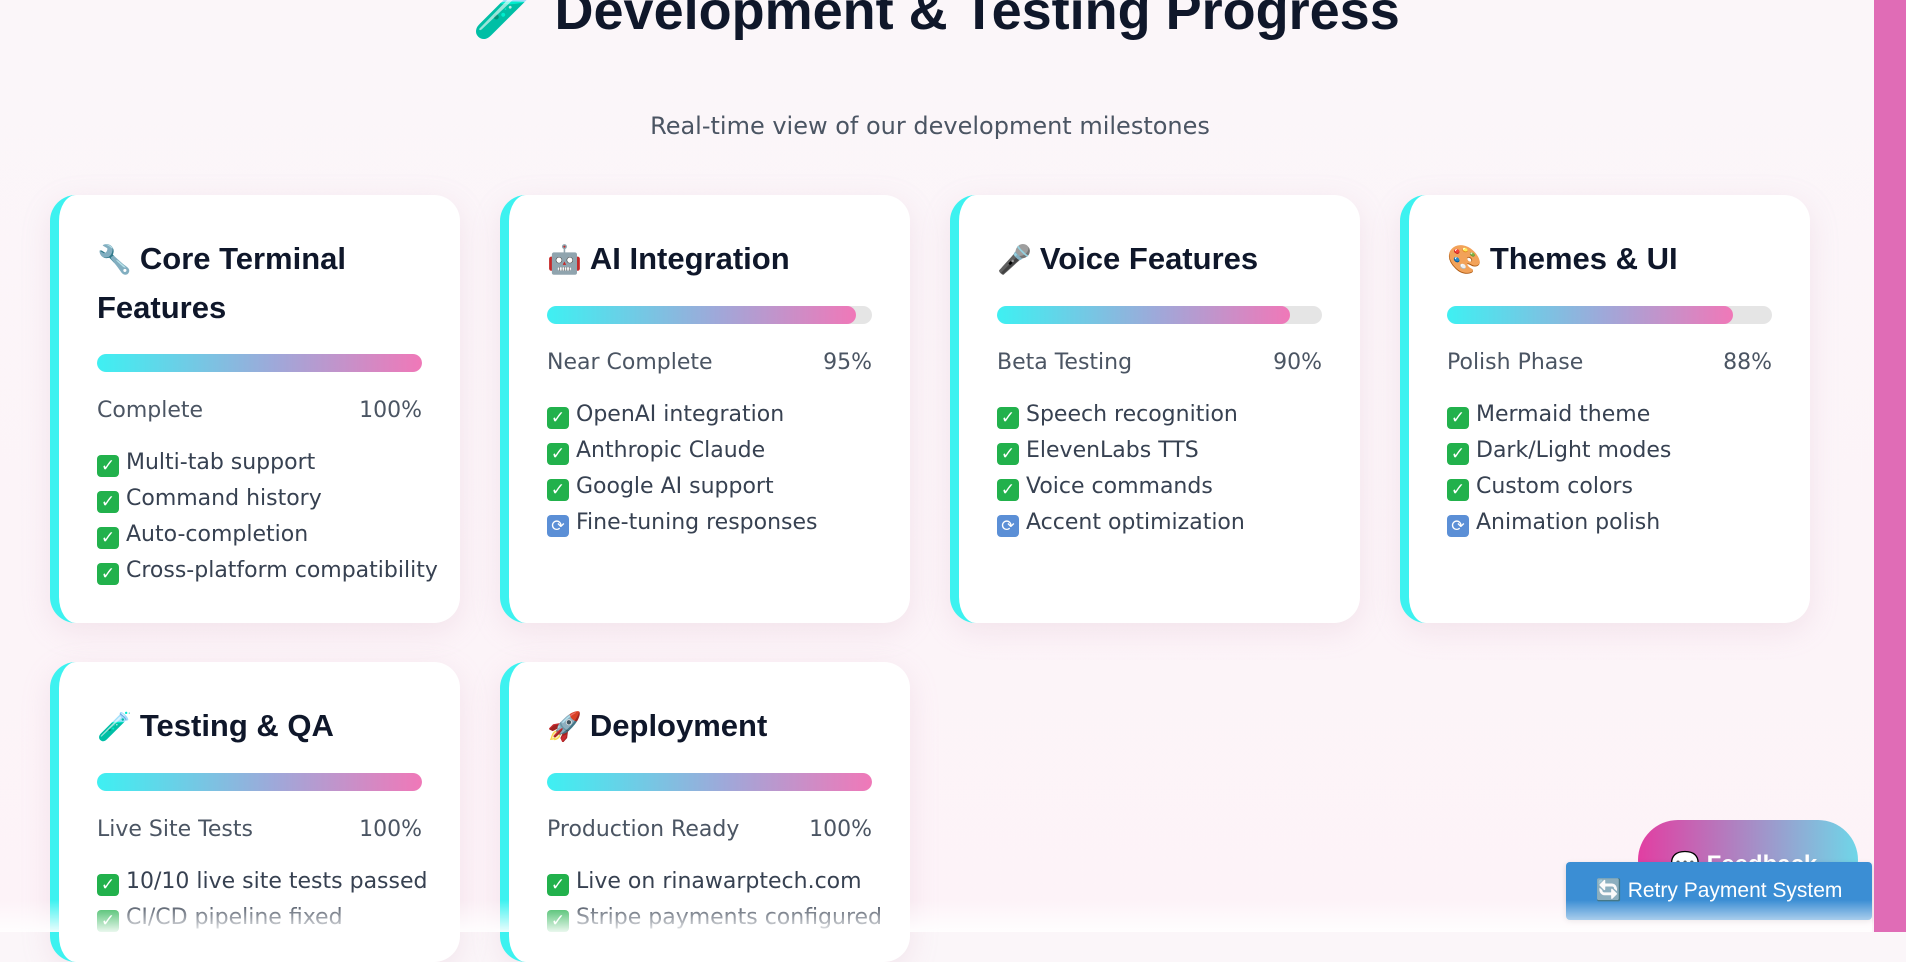  I want to click on progress-meta: Beta Testing 90%, so click(1159, 362).